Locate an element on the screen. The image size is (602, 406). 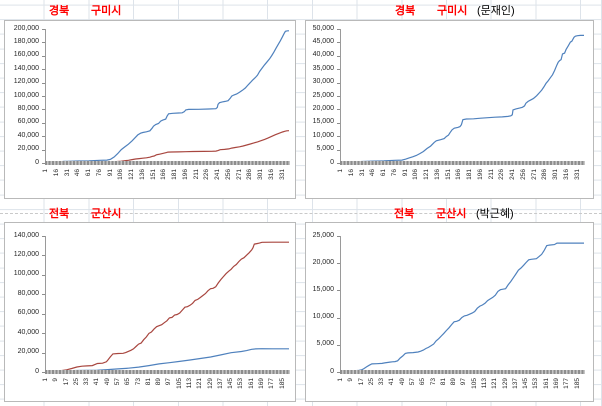
y-tick-label: 80,000 is located at coordinates (28, 108).